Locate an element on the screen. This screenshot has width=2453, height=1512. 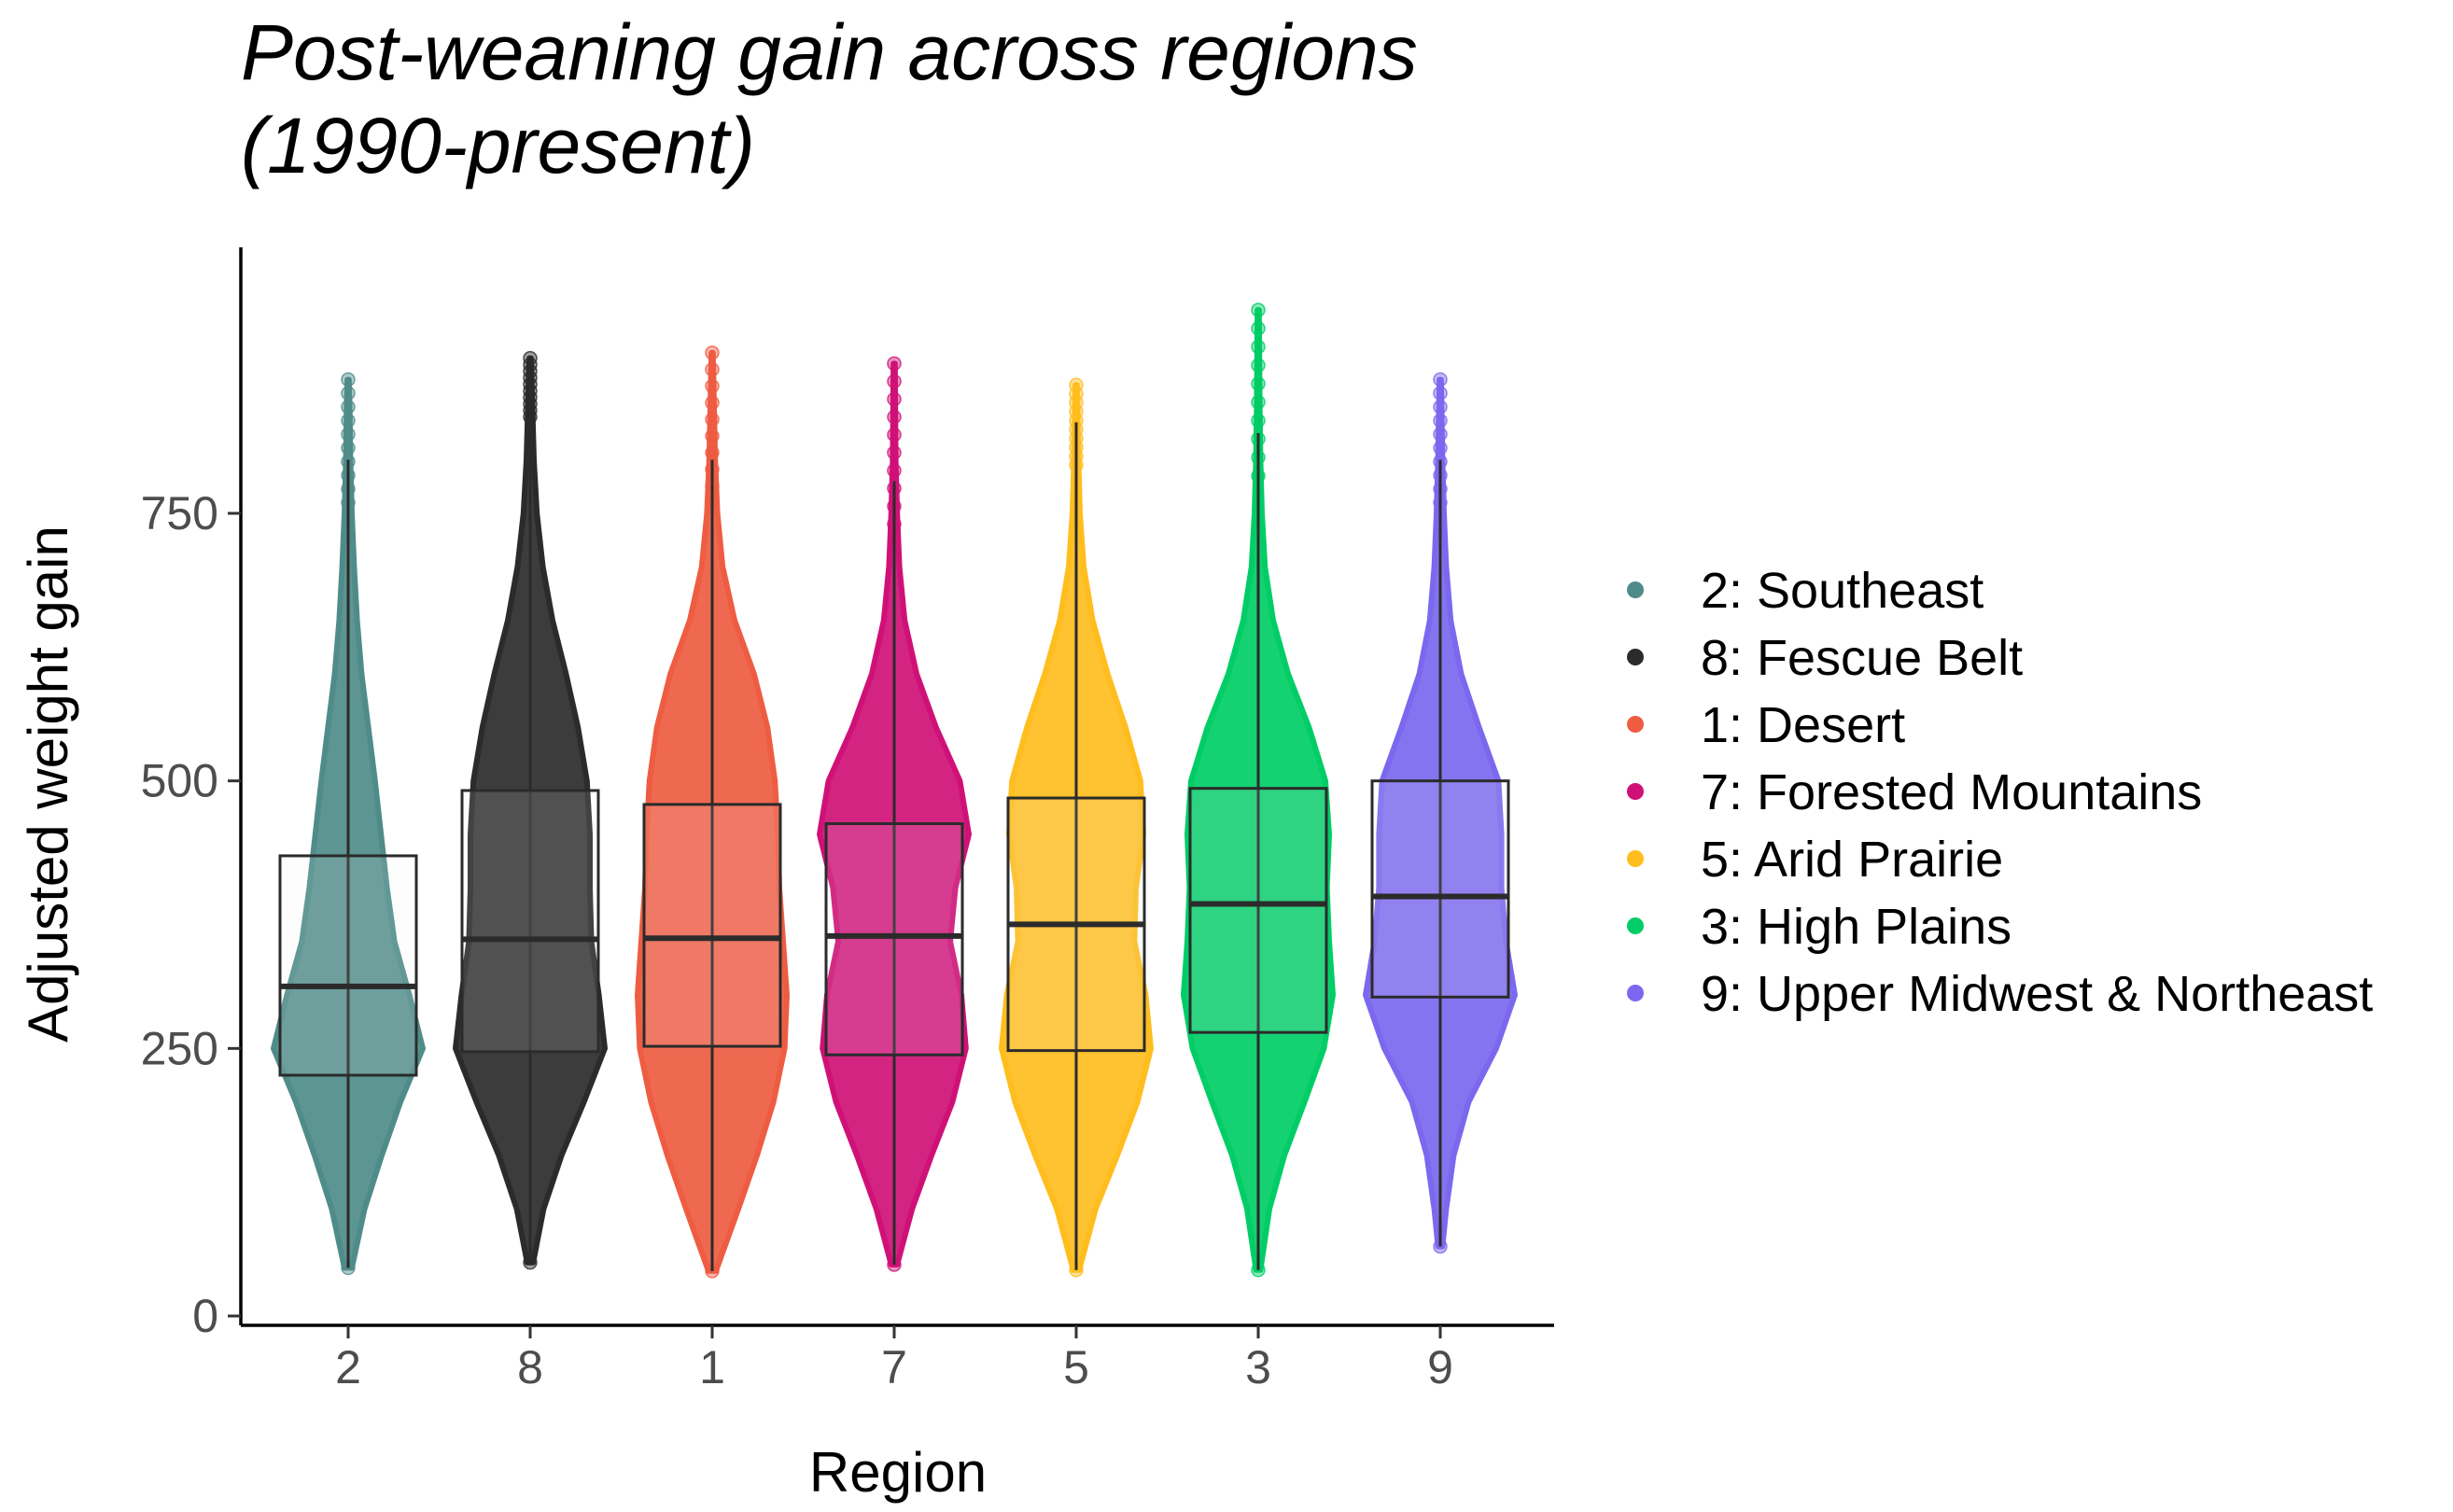
legend-label: 7: Forested Mountains is located at coordinates (1952, 792).